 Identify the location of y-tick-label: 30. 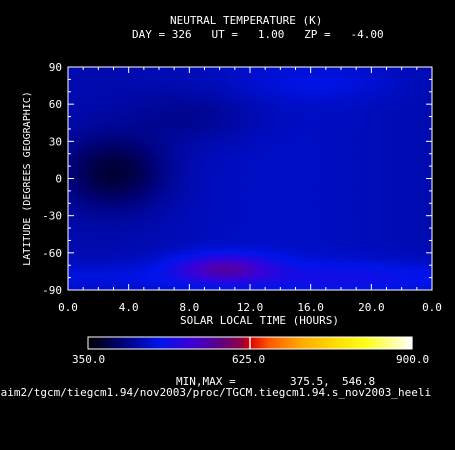
(55, 141).